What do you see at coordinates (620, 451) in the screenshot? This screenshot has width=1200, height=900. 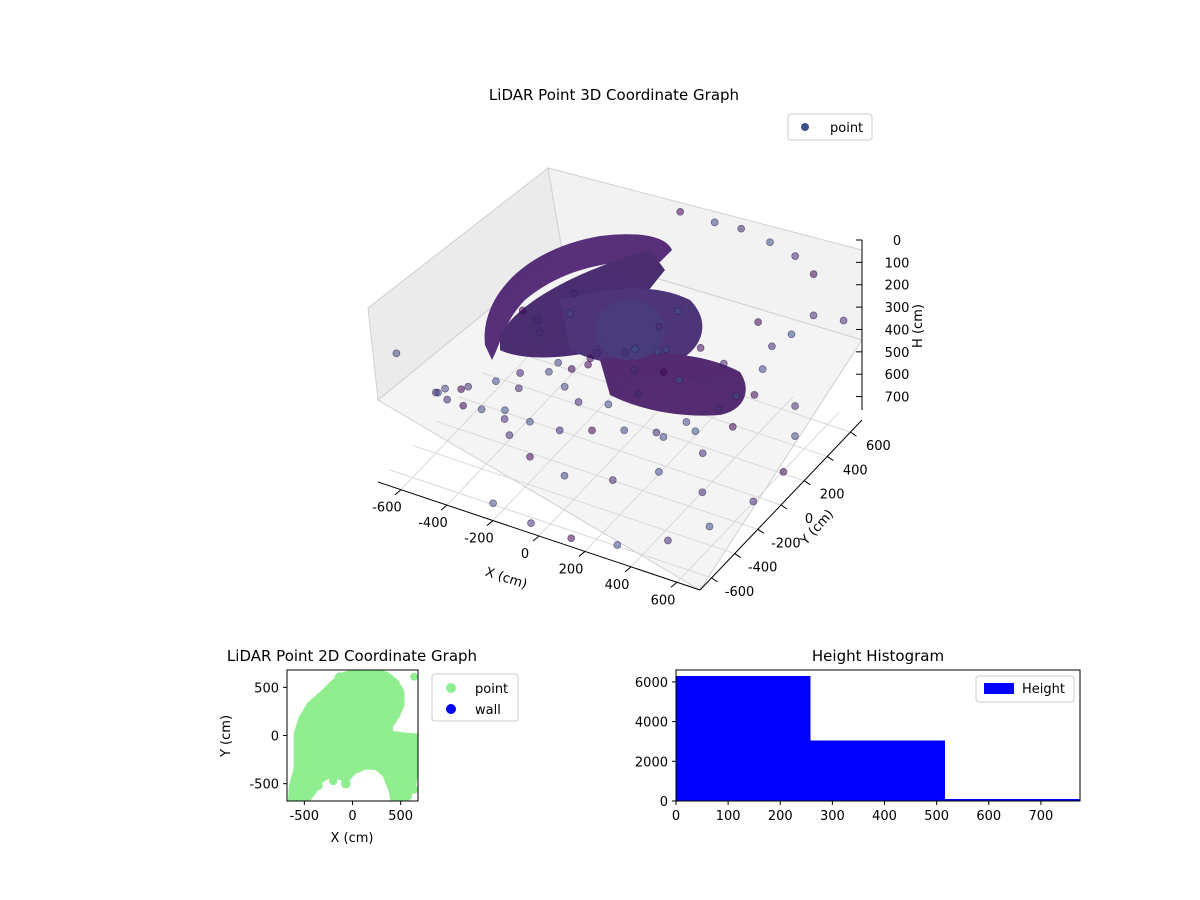 I see `scatter3d-grid-line` at bounding box center [620, 451].